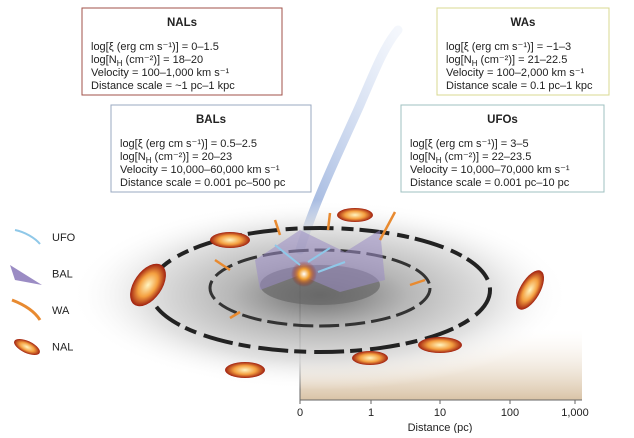 The height and width of the screenshot is (438, 634). Describe the element at coordinates (508, 47) in the screenshot. I see `ionization: log[ξ (erg cm s⁻¹)] = −1–3` at that location.